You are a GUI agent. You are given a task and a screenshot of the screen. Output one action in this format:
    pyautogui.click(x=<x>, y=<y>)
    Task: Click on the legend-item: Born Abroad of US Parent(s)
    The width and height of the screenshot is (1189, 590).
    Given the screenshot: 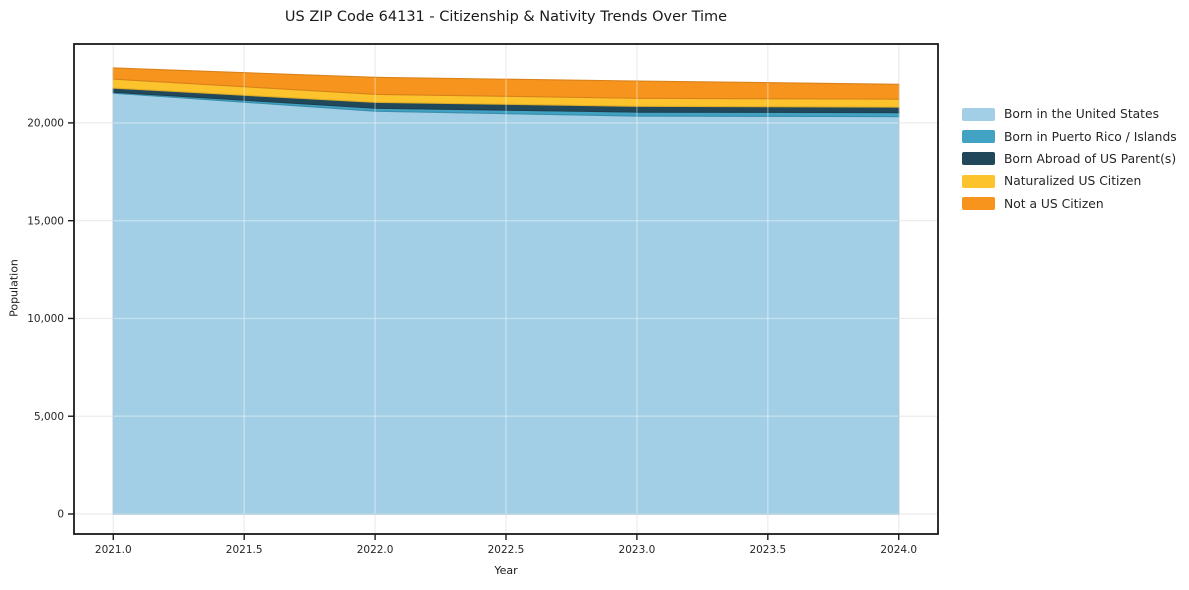 What is the action you would take?
    pyautogui.click(x=1069, y=159)
    